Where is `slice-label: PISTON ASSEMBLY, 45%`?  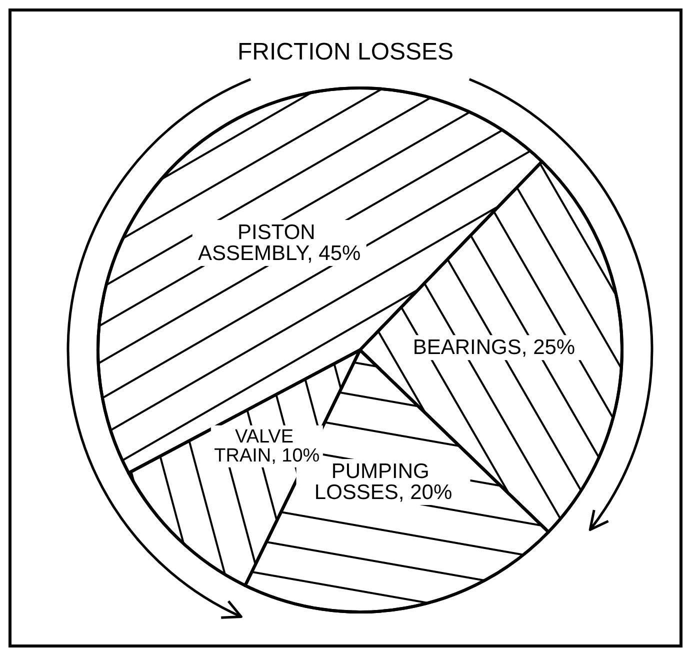 slice-label: PISTON ASSEMBLY, 45% is located at coordinates (279, 242).